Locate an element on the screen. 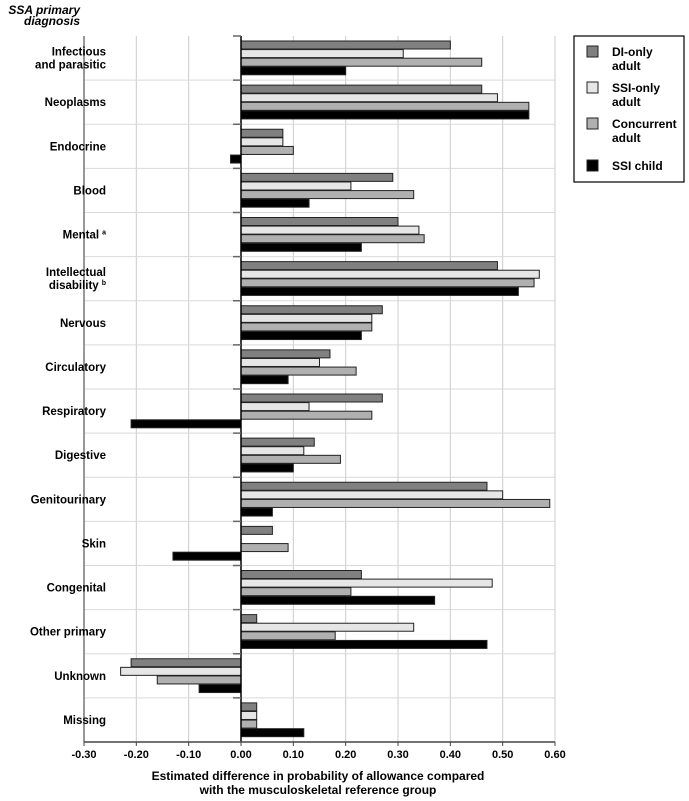  x-tick-label: 0.30 is located at coordinates (397, 755).